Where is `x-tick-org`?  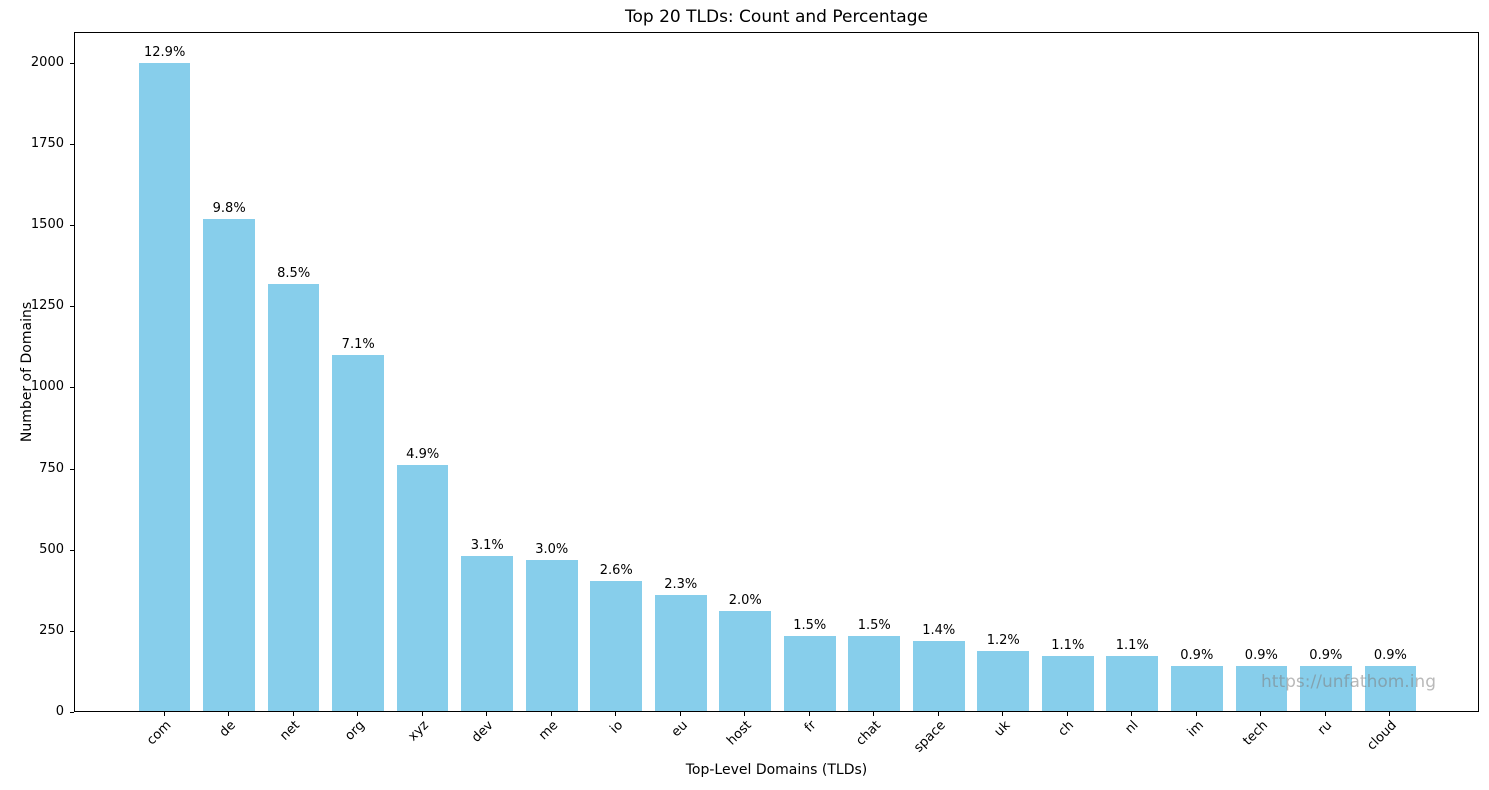 x-tick-org is located at coordinates (358, 714).